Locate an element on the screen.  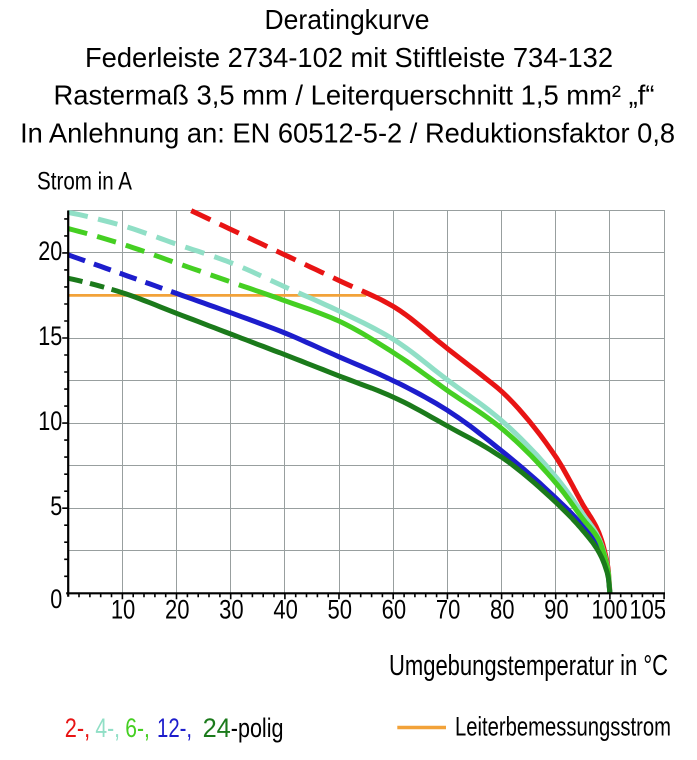
svg-text: 50 is located at coordinates (340, 610).